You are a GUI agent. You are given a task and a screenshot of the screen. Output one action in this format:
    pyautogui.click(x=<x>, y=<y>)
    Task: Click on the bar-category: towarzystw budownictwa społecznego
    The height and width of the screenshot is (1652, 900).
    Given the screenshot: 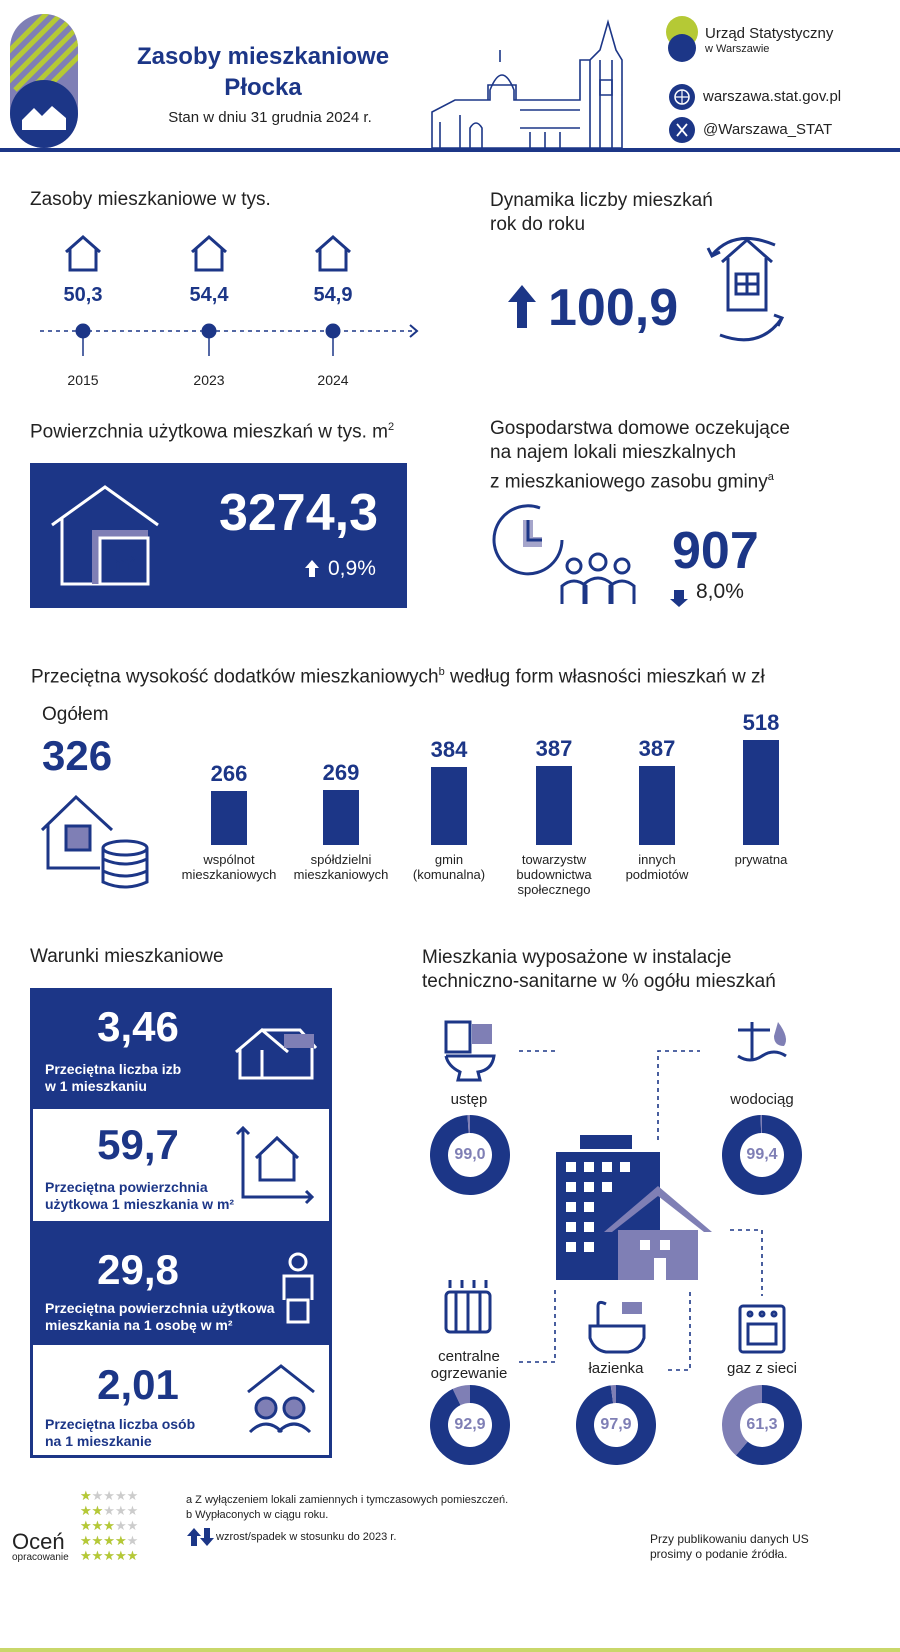 What is the action you would take?
    pyautogui.click(x=554, y=874)
    